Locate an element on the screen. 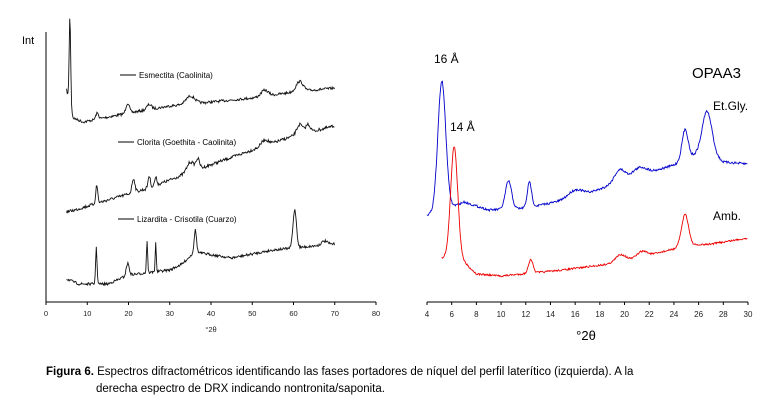 The width and height of the screenshot is (766, 407). series-label-amb: Amb. is located at coordinates (727, 216).